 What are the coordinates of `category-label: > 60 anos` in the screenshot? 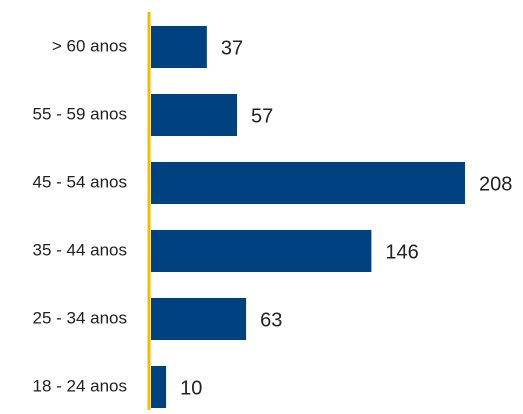 It's located at (89, 45).